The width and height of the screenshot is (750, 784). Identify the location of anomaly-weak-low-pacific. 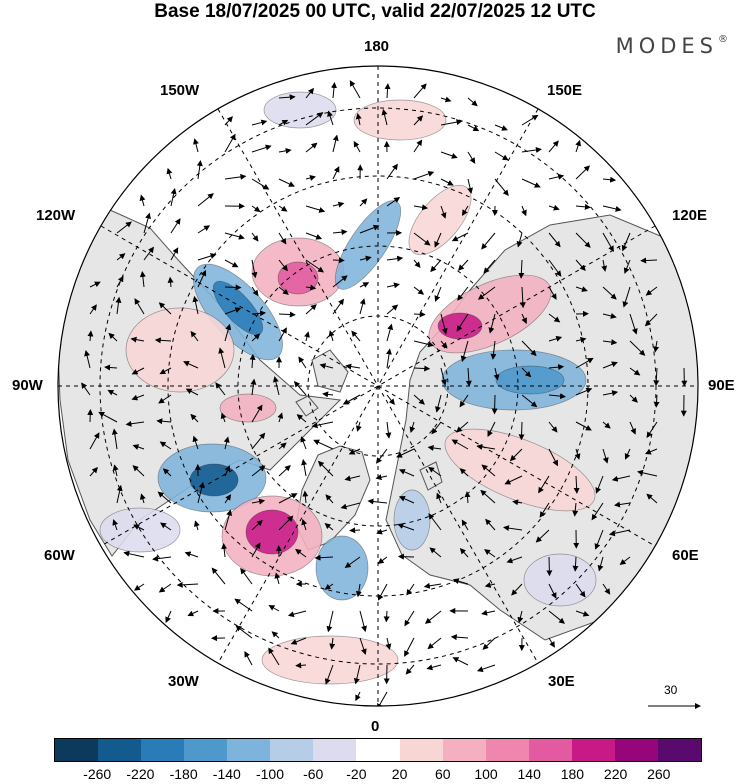
(560, 580).